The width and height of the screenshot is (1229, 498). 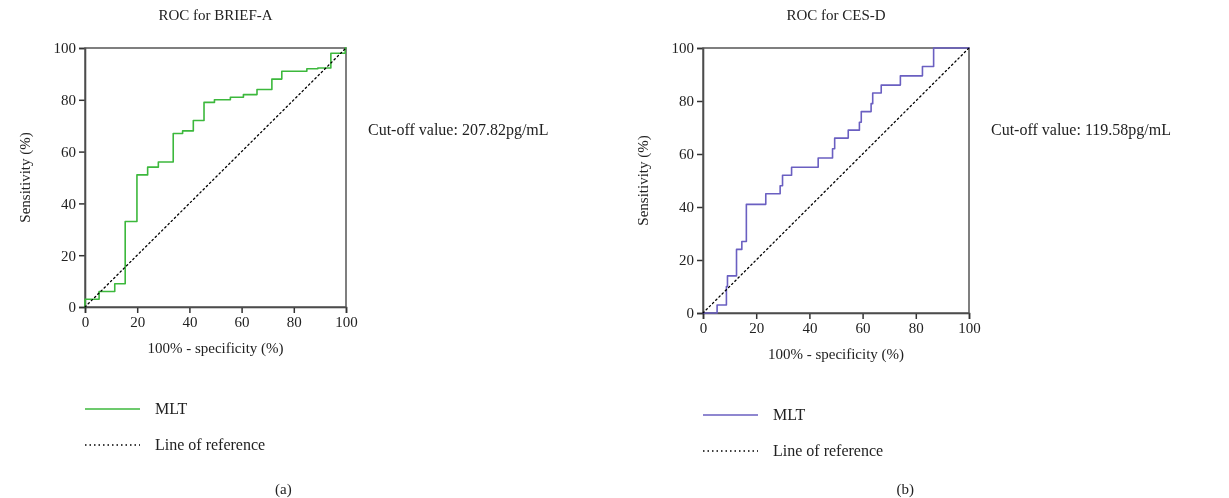 What do you see at coordinates (836, 15) in the screenshot?
I see `chart-title: ROC for CES-D` at bounding box center [836, 15].